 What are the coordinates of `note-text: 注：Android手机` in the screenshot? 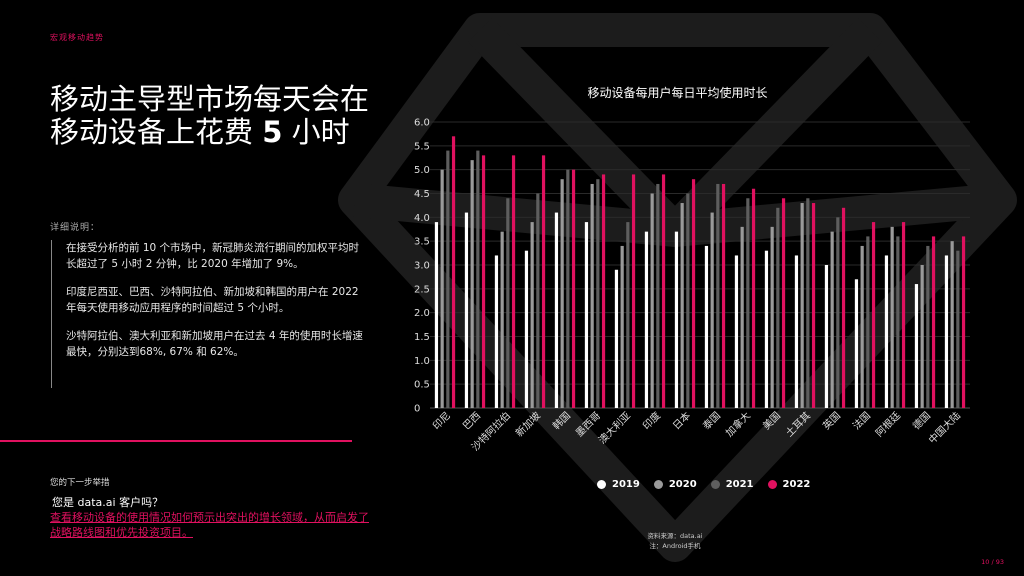 It's located at (675, 546).